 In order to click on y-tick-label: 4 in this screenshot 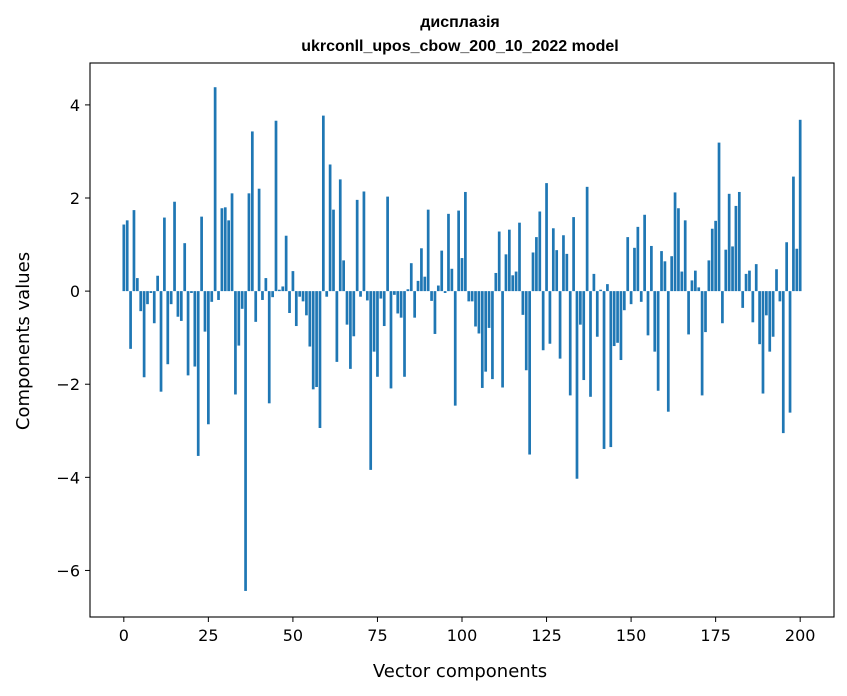, I will do `click(75, 105)`.